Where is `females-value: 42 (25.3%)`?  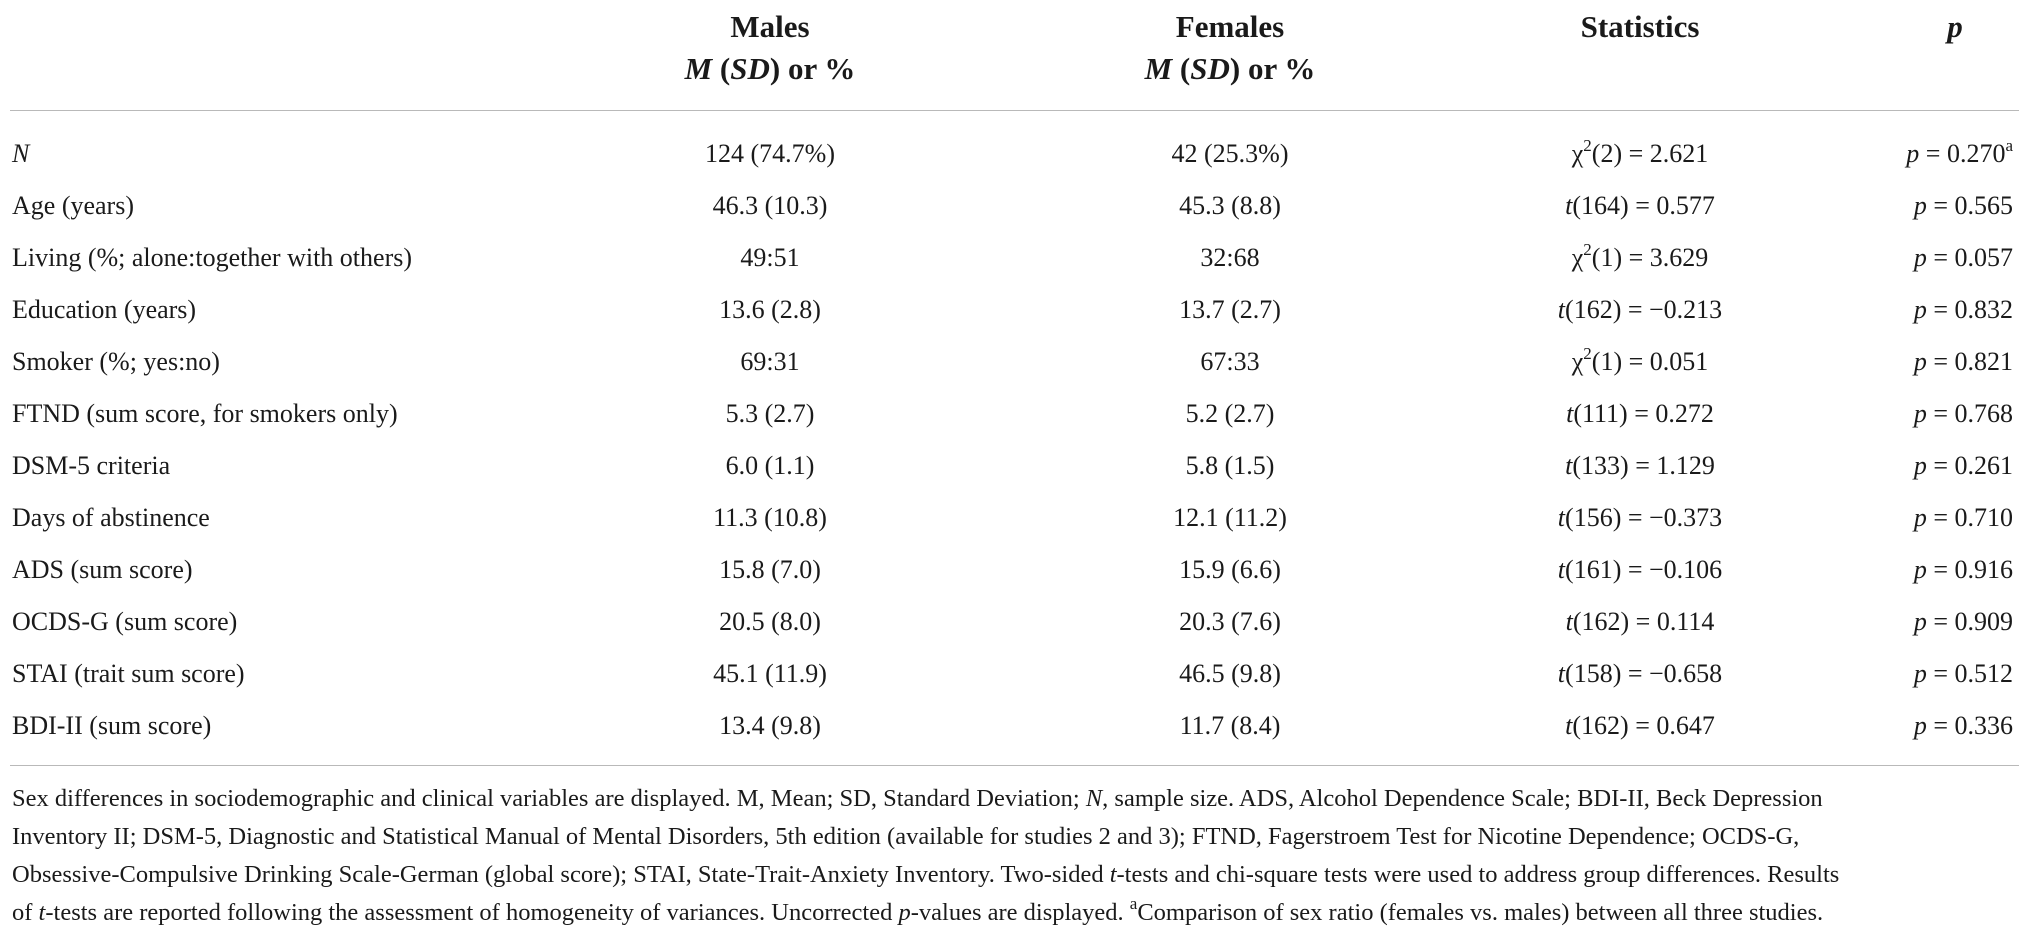
females-value: 42 (25.3%) is located at coordinates (1230, 153).